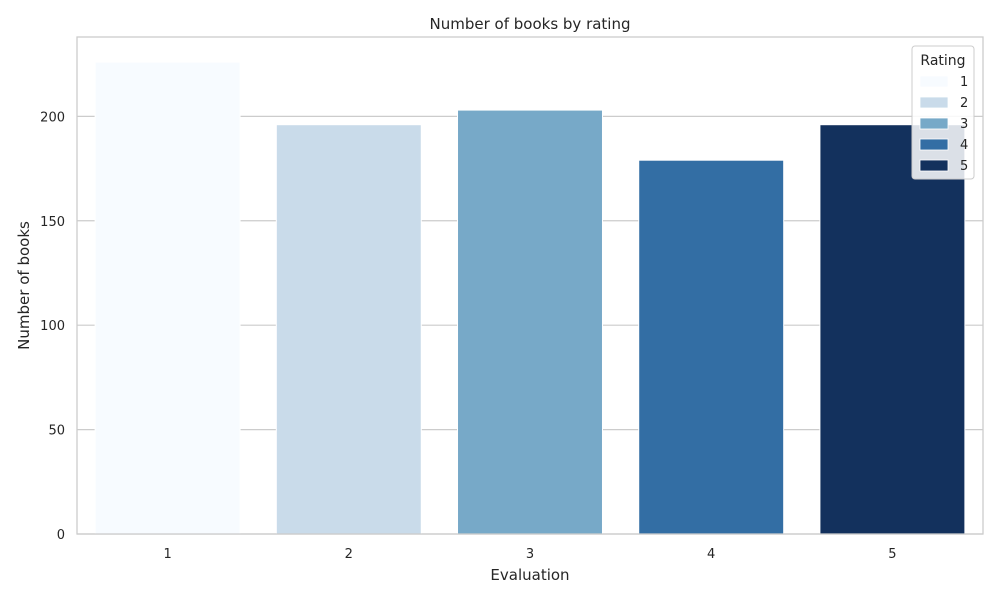  I want to click on legend-title: Rating, so click(942, 61).